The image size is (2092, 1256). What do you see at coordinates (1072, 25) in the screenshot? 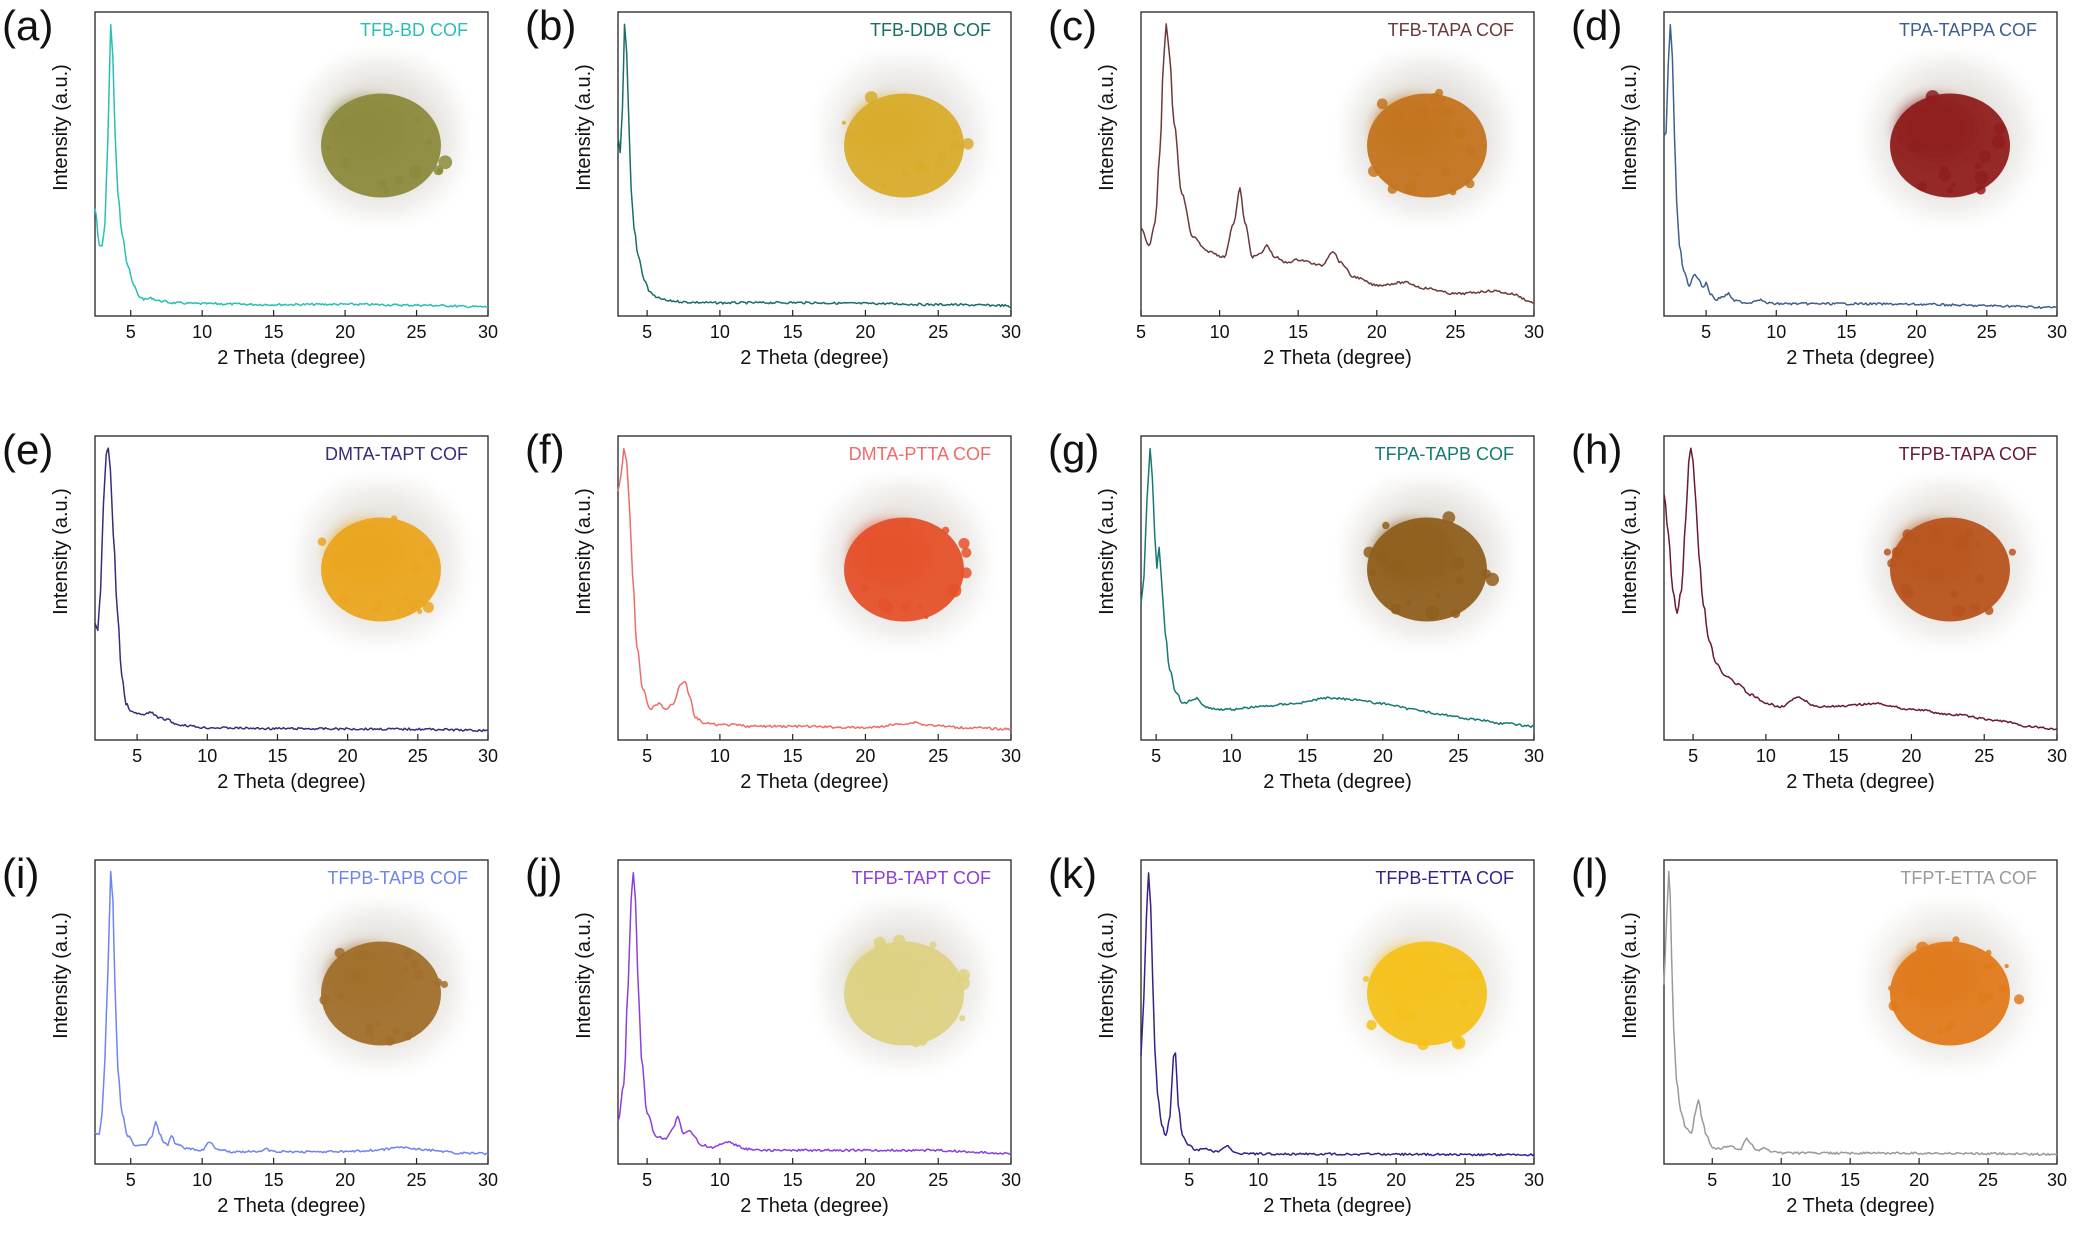
I see `panel-letter: (c)` at bounding box center [1072, 25].